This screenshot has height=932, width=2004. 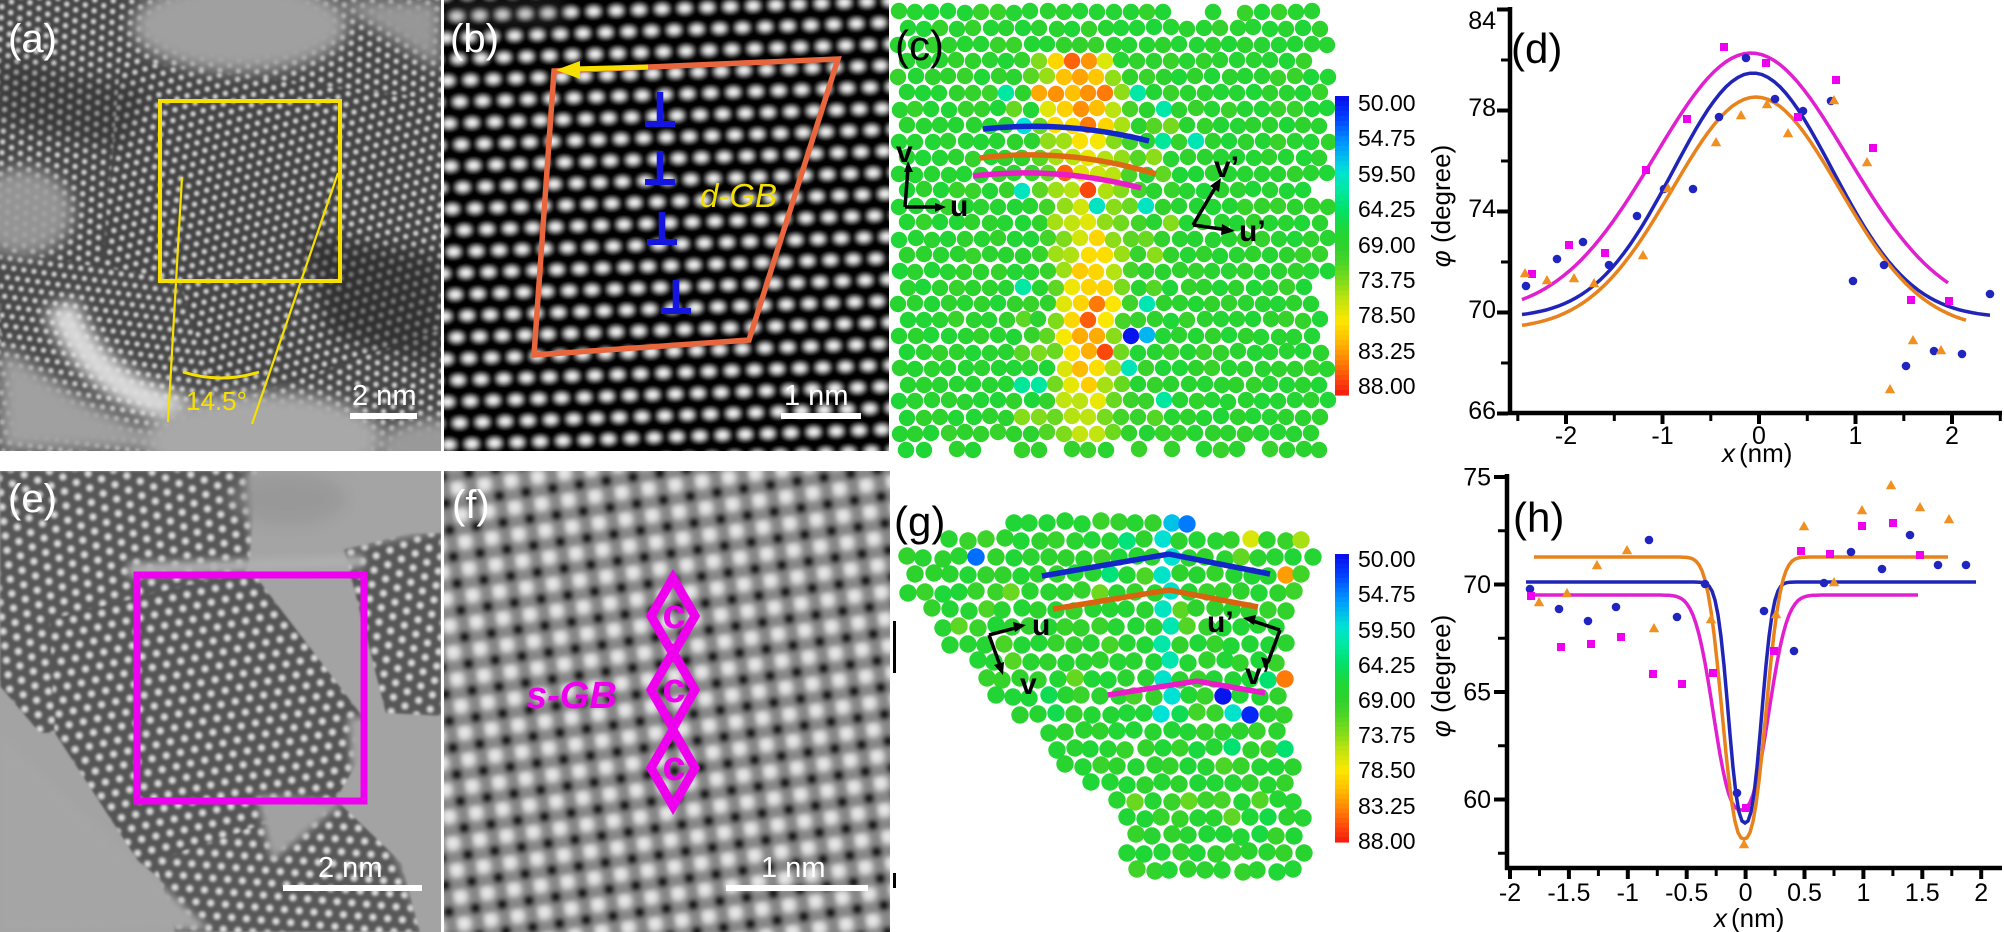 What do you see at coordinates (1804, 893) in the screenshot?
I see `svg-text: 0.5` at bounding box center [1804, 893].